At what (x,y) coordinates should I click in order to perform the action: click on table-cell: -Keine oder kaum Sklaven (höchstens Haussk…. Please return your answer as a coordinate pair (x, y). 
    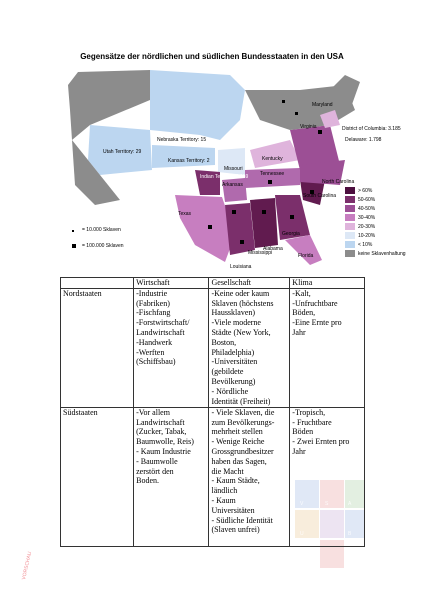
    Looking at the image, I should click on (249, 347).